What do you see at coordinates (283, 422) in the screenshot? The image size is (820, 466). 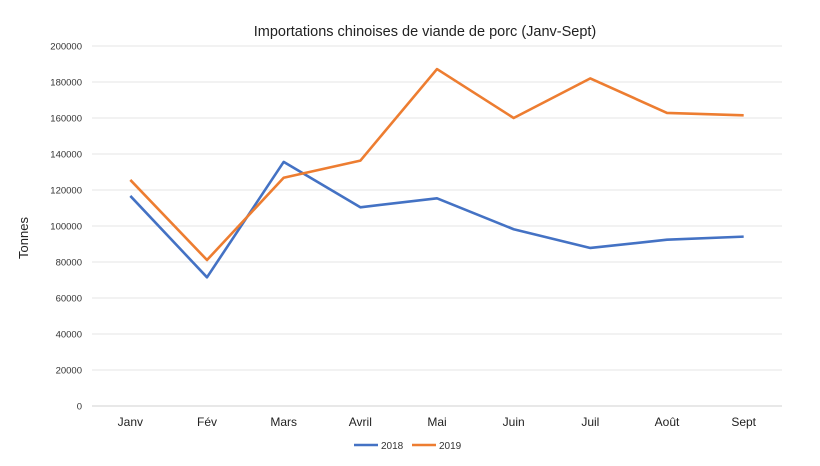 I see `x-tick-label: Mars` at bounding box center [283, 422].